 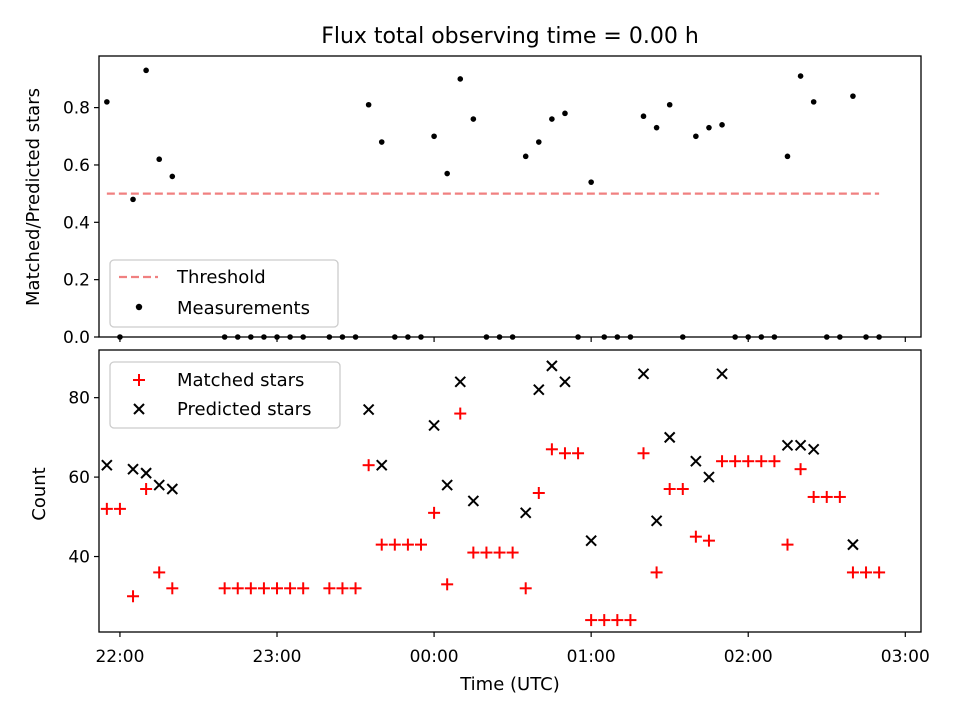 I want to click on measurements-legend-swatch, so click(x=139, y=307).